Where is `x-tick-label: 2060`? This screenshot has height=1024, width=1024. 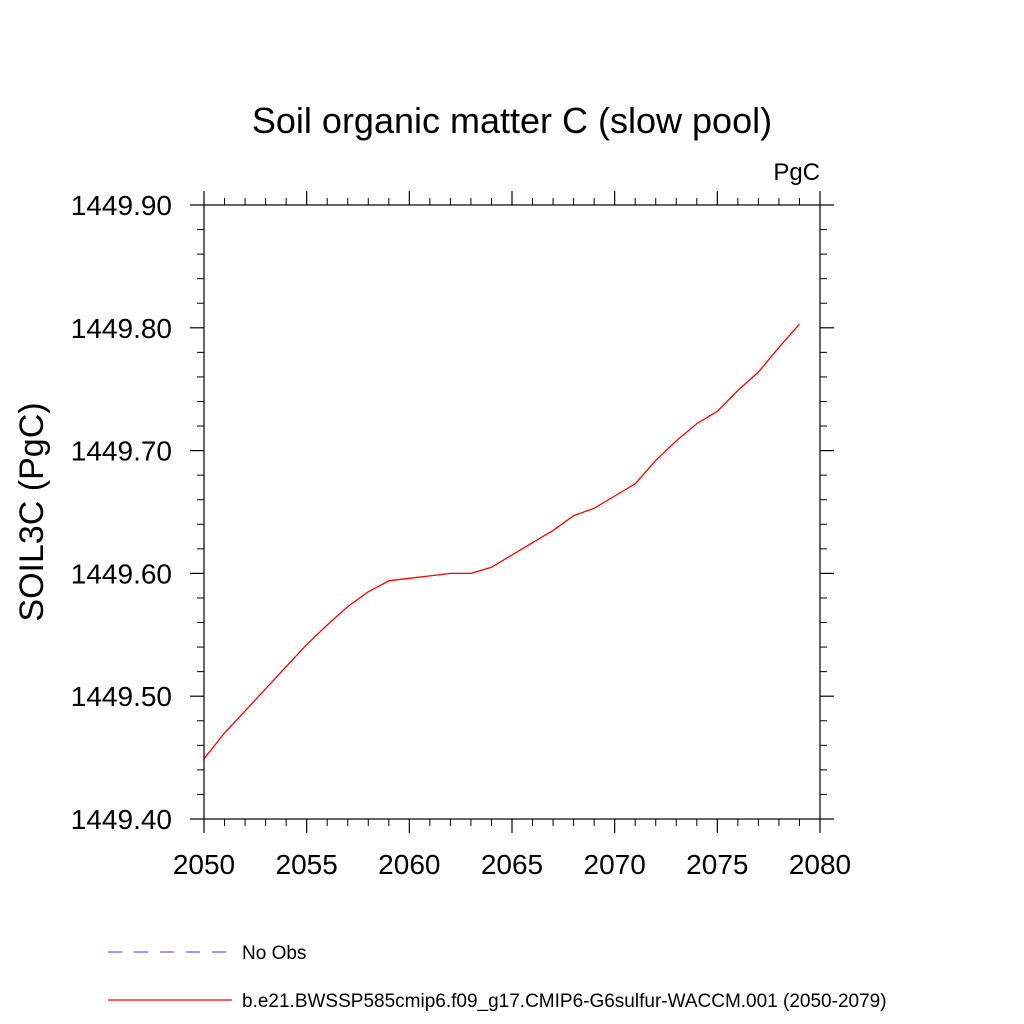 x-tick-label: 2060 is located at coordinates (409, 864).